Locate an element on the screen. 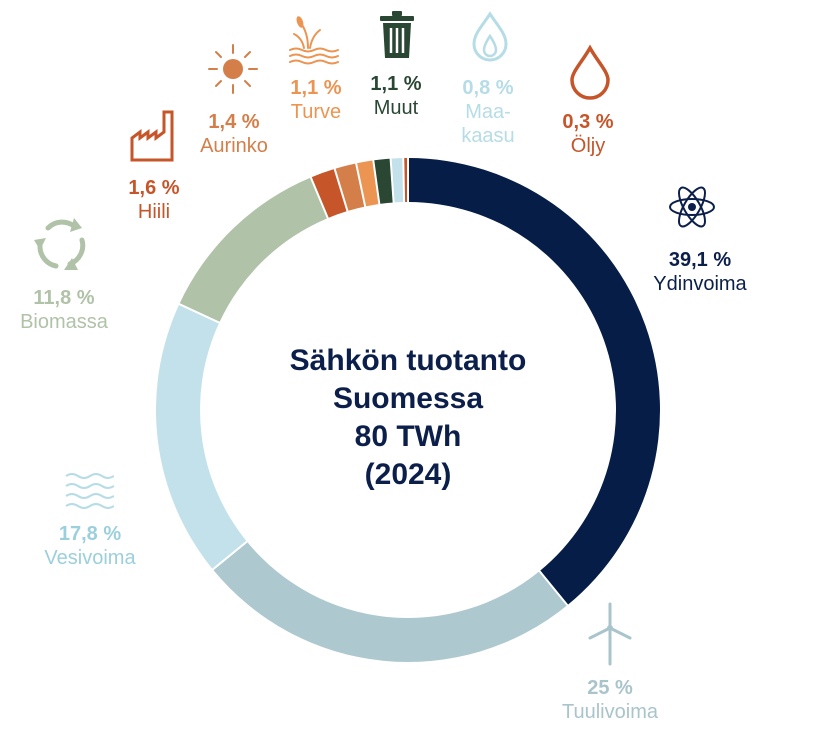 The image size is (818, 743). separator-biomassa is located at coordinates (199, 313).